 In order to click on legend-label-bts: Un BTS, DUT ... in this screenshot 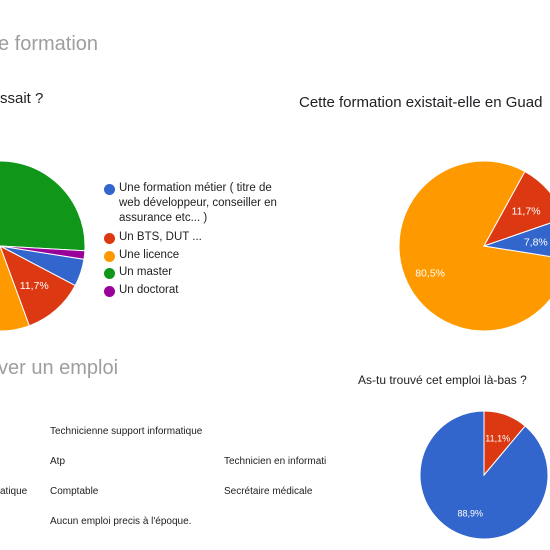, I will do `click(160, 237)`.